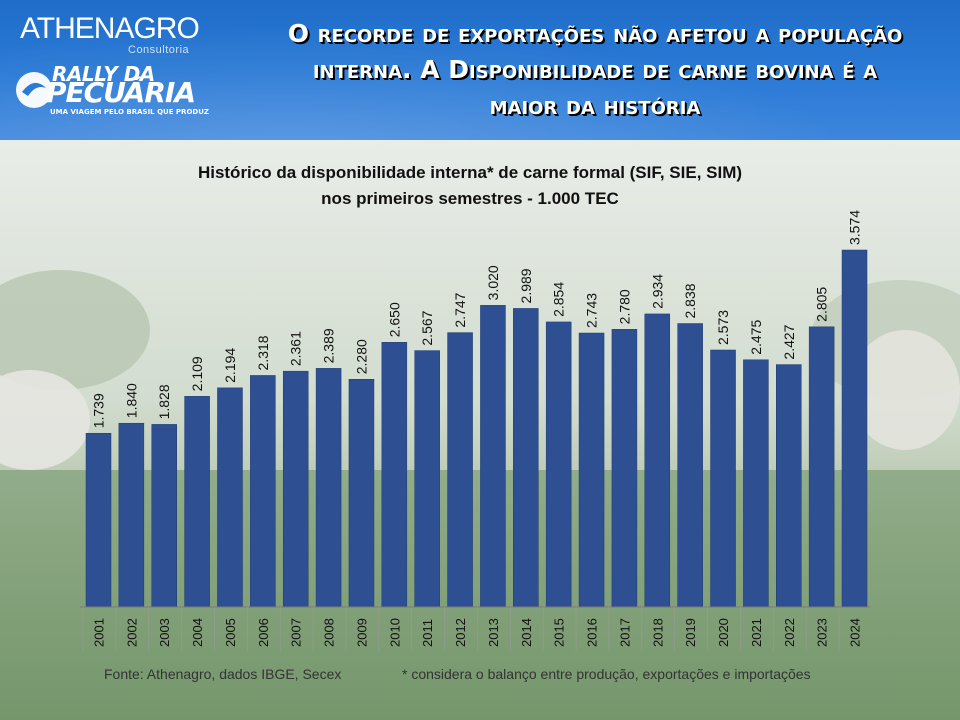  Describe the element at coordinates (328, 488) in the screenshot. I see `bar-2008` at that location.